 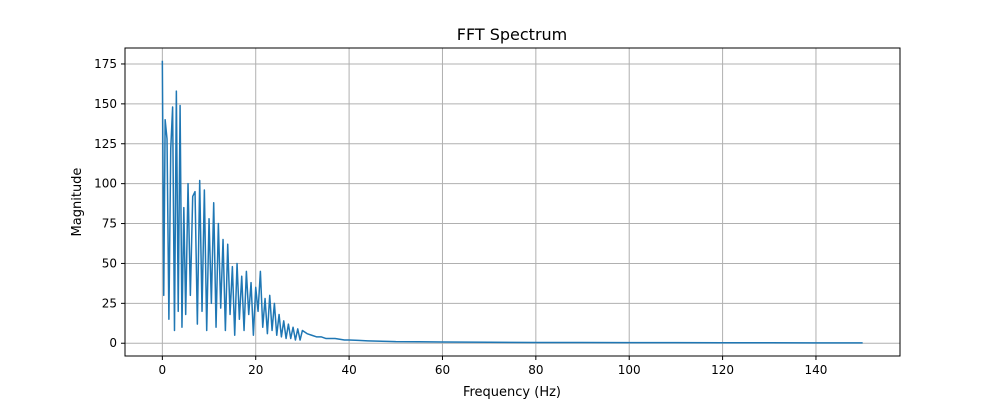 I want to click on x-tick-label: 140, so click(x=816, y=370).